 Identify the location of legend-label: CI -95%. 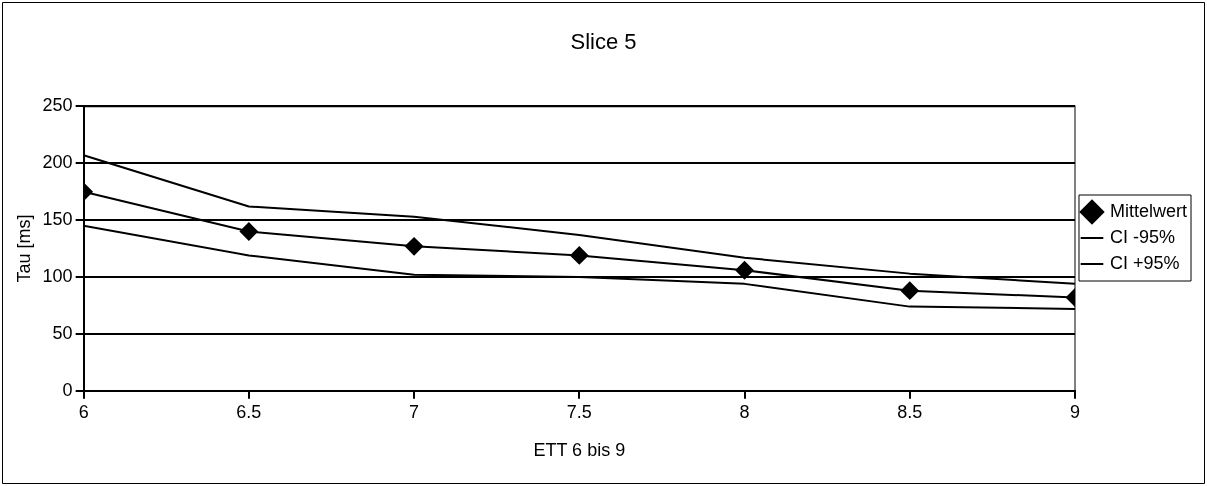
(1142, 236).